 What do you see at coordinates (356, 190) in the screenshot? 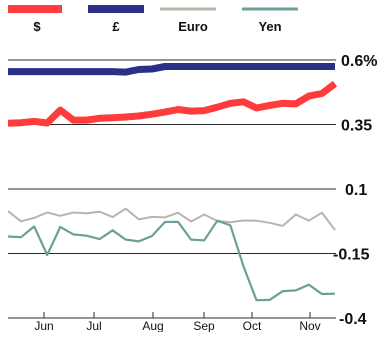
I see `y-tick-label: 0.1` at bounding box center [356, 190].